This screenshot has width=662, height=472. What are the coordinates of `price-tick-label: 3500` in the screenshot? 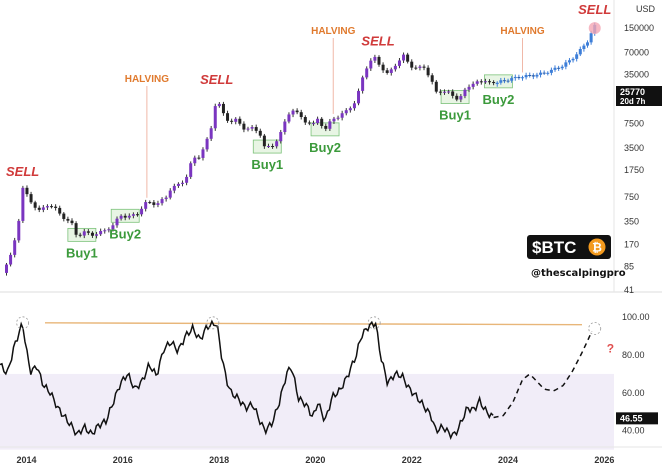 It's located at (634, 148).